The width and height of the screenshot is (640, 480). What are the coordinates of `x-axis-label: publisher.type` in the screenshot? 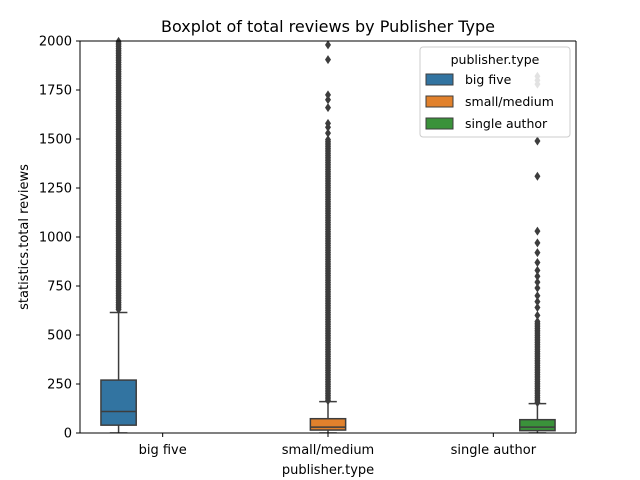 It's located at (328, 470).